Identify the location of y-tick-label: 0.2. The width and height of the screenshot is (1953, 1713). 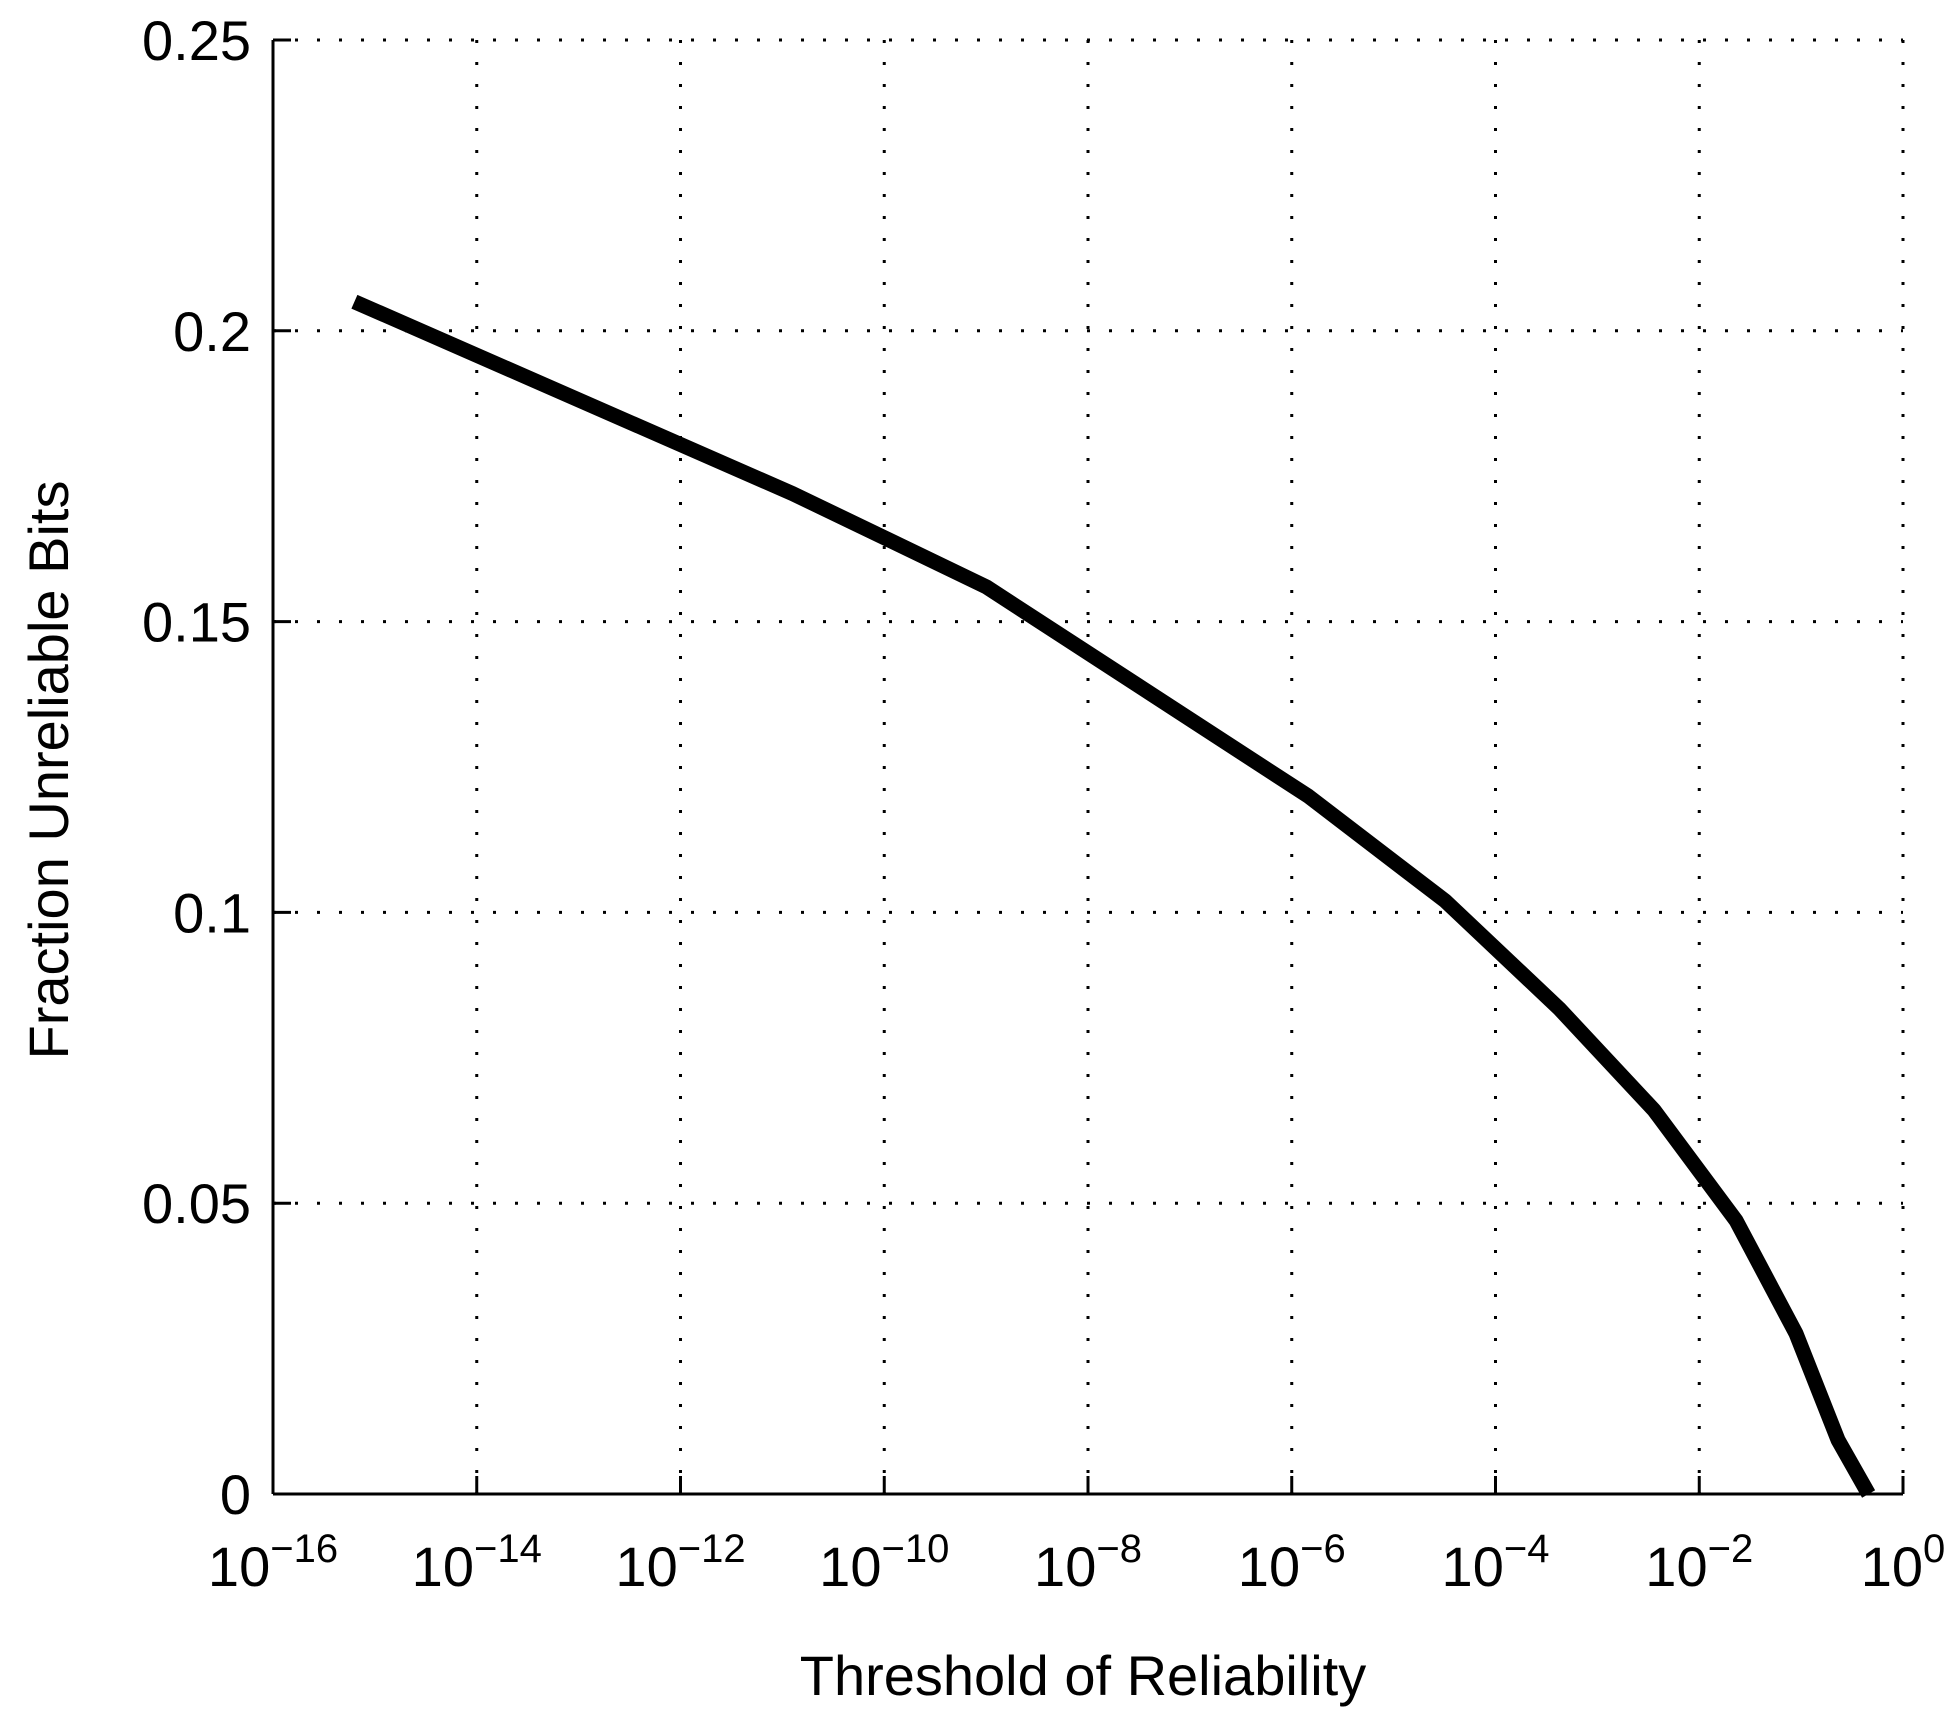
(212, 331).